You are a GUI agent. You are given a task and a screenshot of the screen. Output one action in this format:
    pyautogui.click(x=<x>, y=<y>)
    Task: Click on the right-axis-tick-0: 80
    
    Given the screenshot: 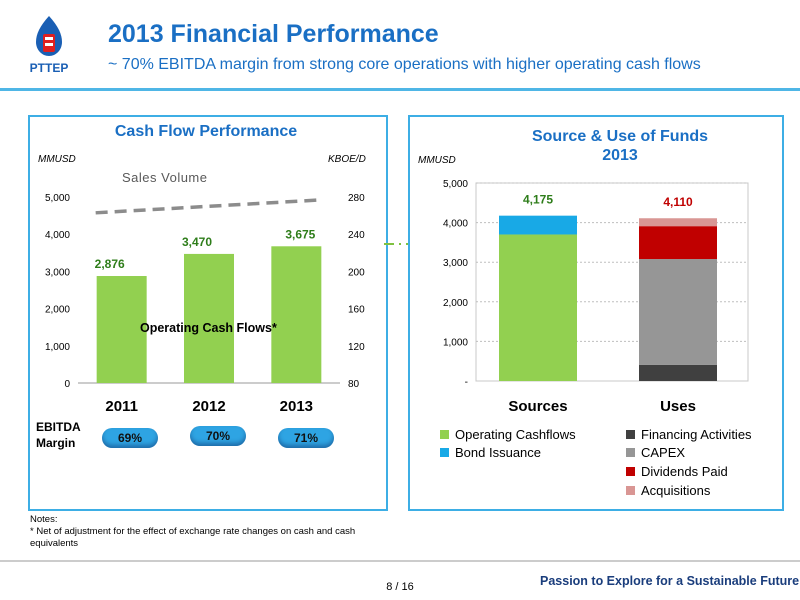 What is the action you would take?
    pyautogui.click(x=354, y=384)
    